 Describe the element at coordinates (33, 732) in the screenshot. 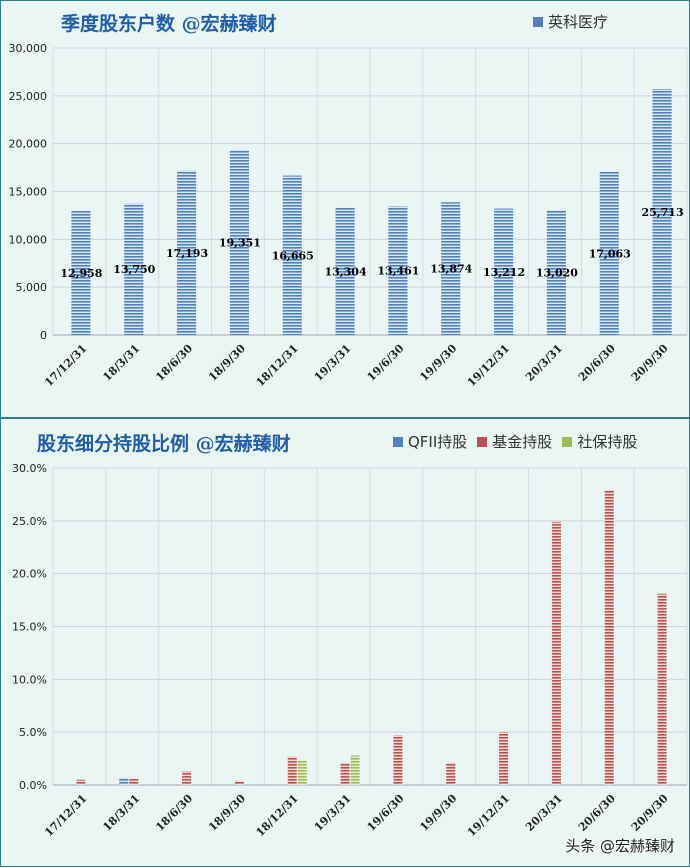

I see `y-tick-label: 5.0%` at that location.